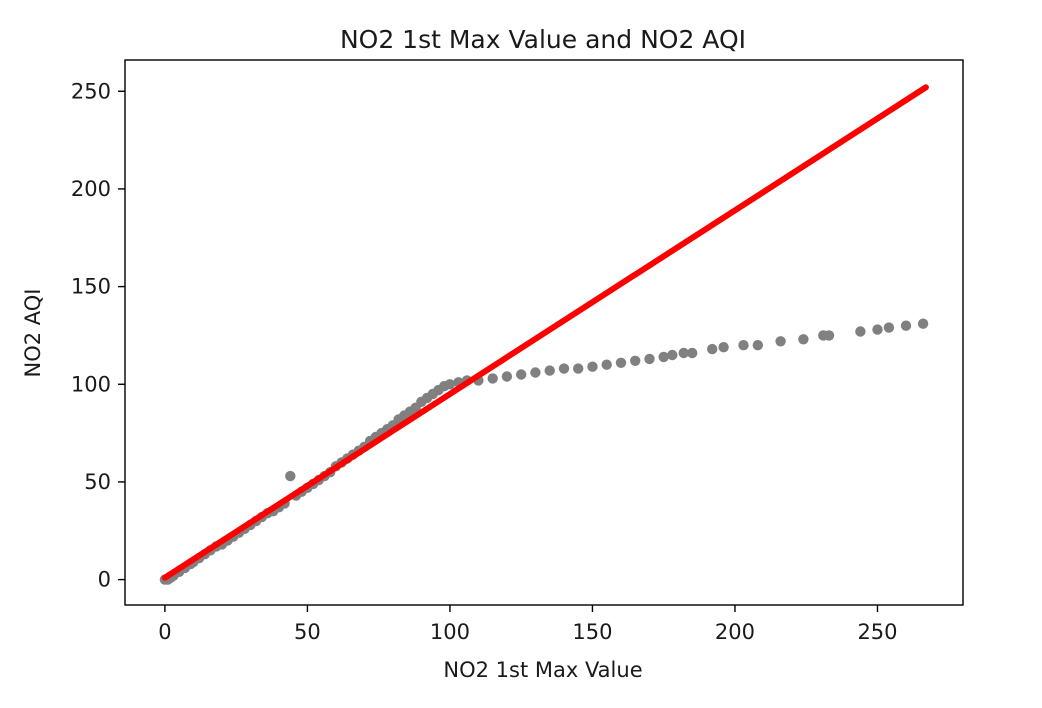  Describe the element at coordinates (91, 384) in the screenshot. I see `y-tick-label: 100` at that location.